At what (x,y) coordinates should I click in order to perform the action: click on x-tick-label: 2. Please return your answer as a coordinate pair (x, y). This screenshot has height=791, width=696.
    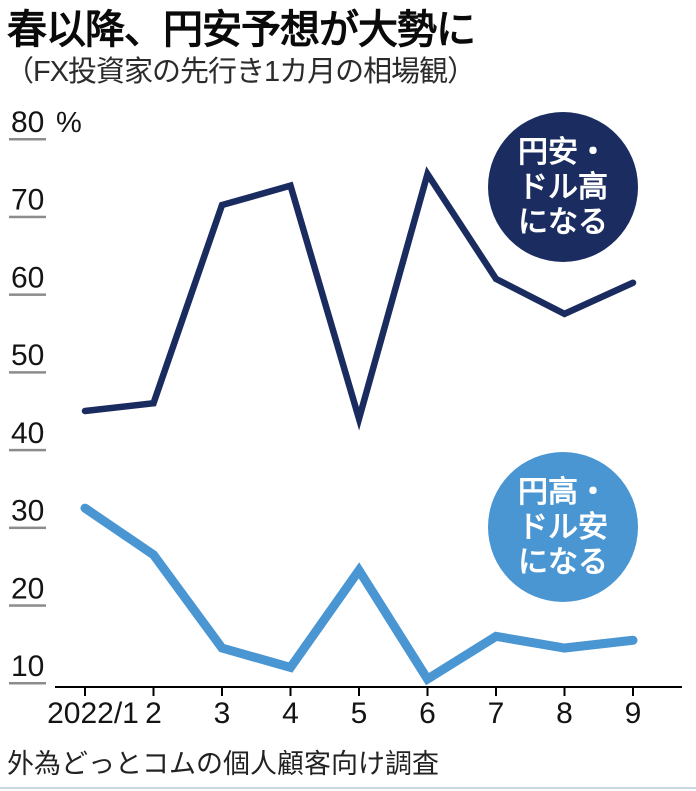
    Looking at the image, I should click on (153, 713).